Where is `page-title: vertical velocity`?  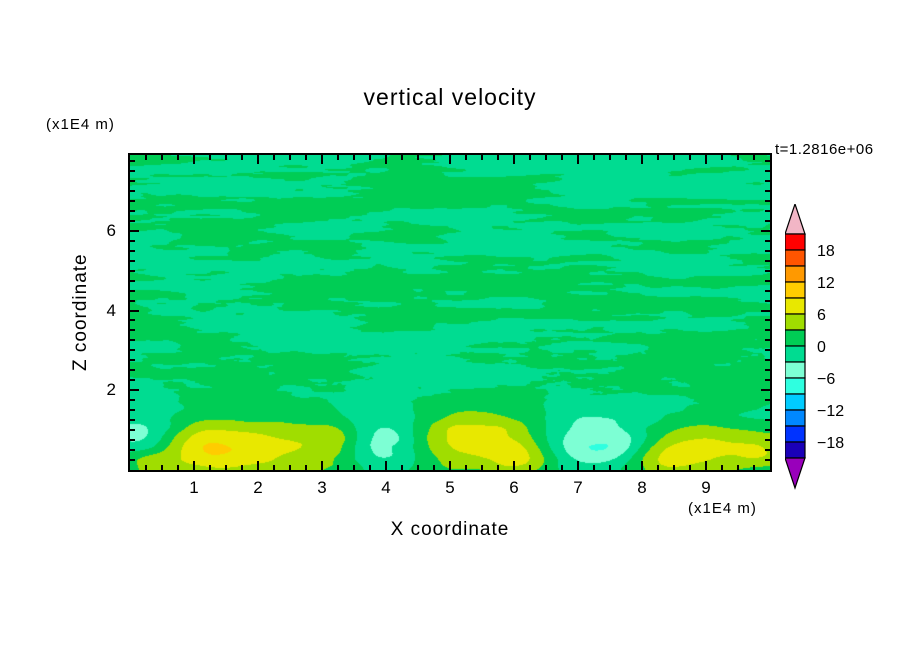 page-title: vertical velocity is located at coordinates (450, 97).